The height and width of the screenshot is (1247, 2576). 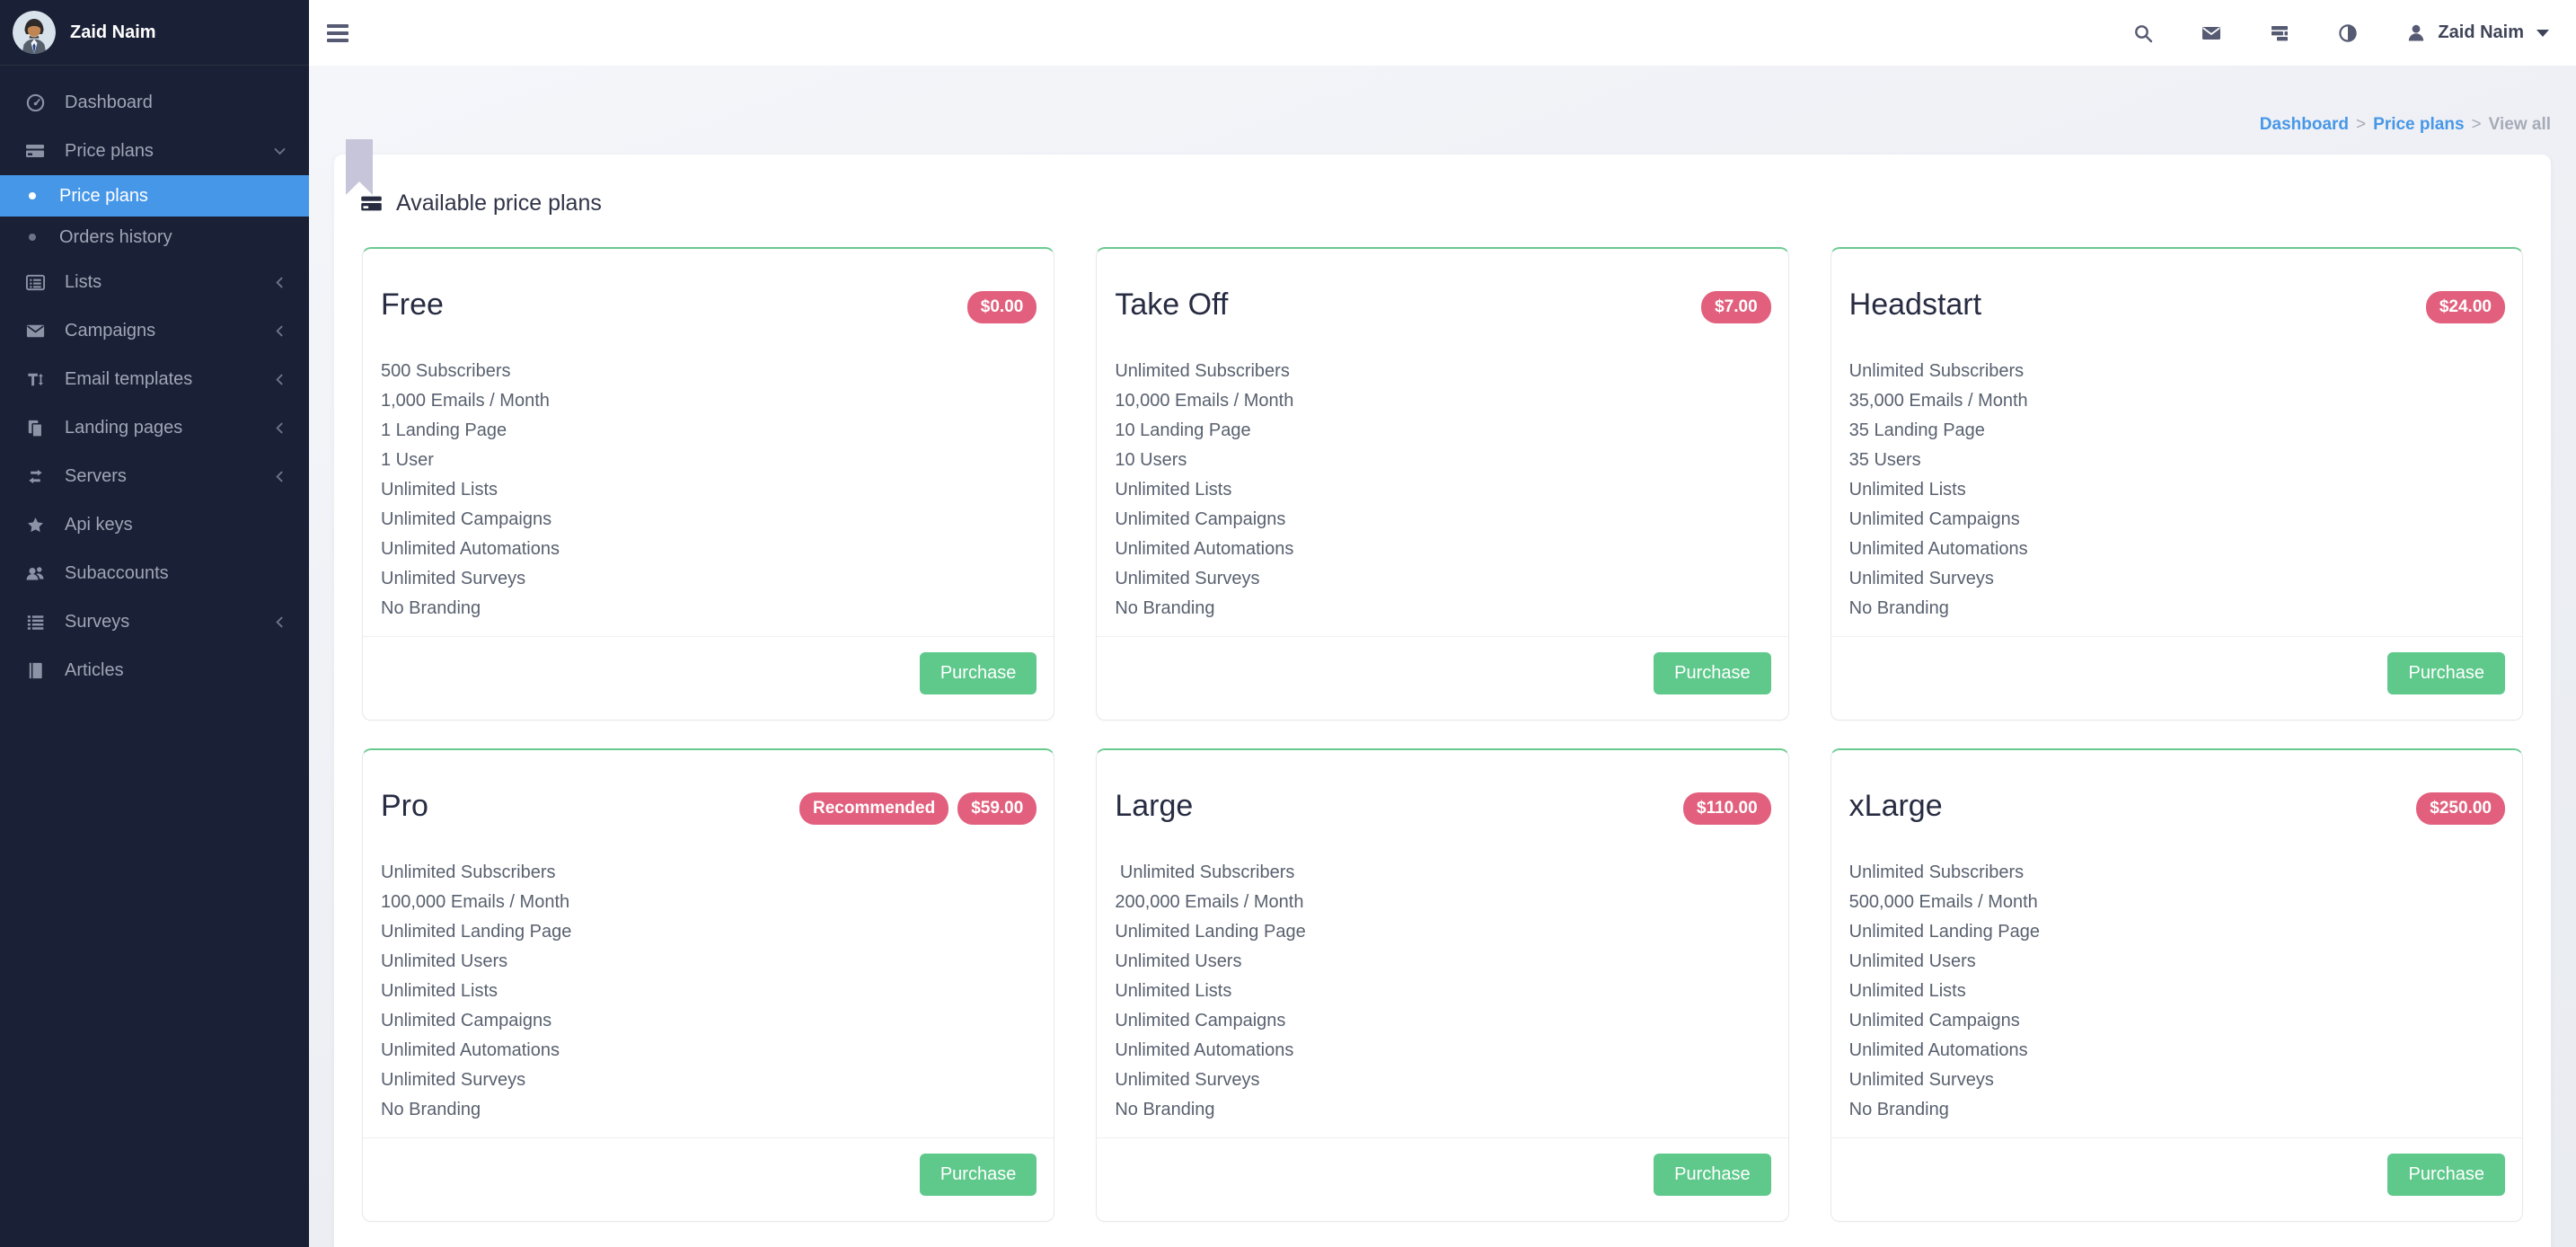 I want to click on sidebar-user-header: Zaid Naim, so click(x=154, y=33).